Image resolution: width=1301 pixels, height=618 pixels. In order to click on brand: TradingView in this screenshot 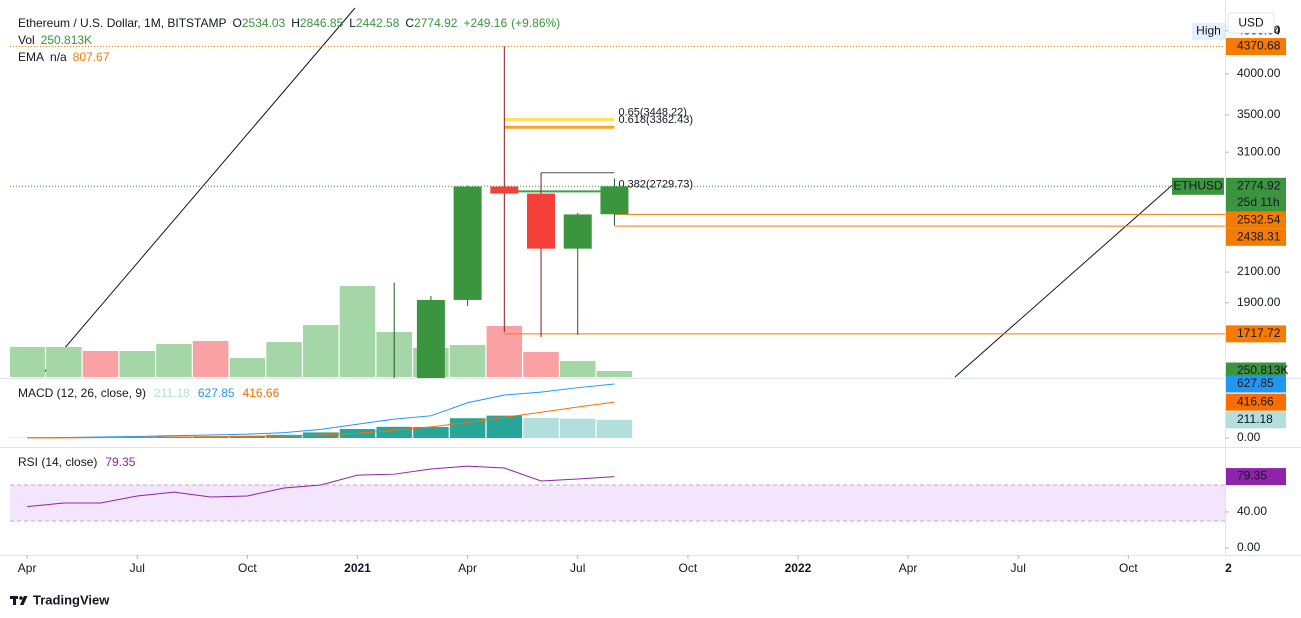, I will do `click(71, 599)`.